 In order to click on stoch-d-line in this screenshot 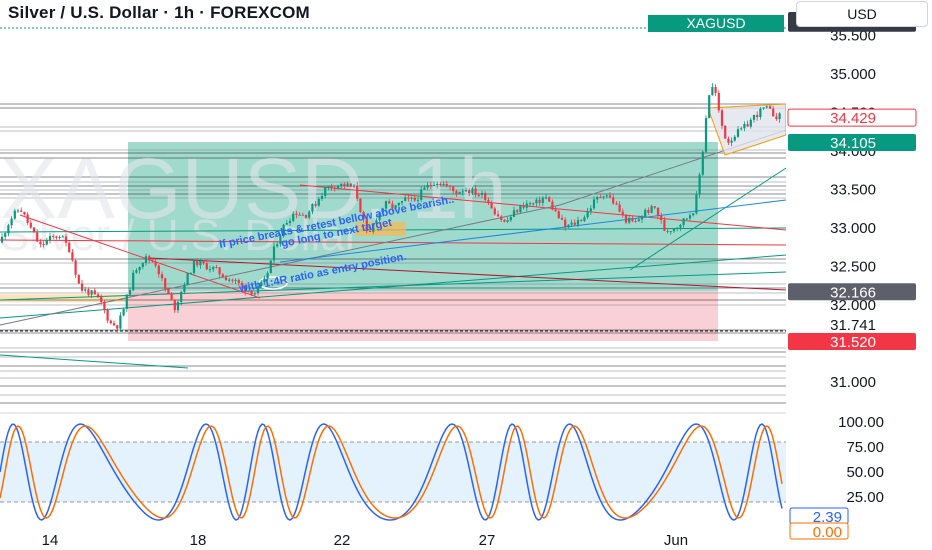, I will do `click(391, 472)`.